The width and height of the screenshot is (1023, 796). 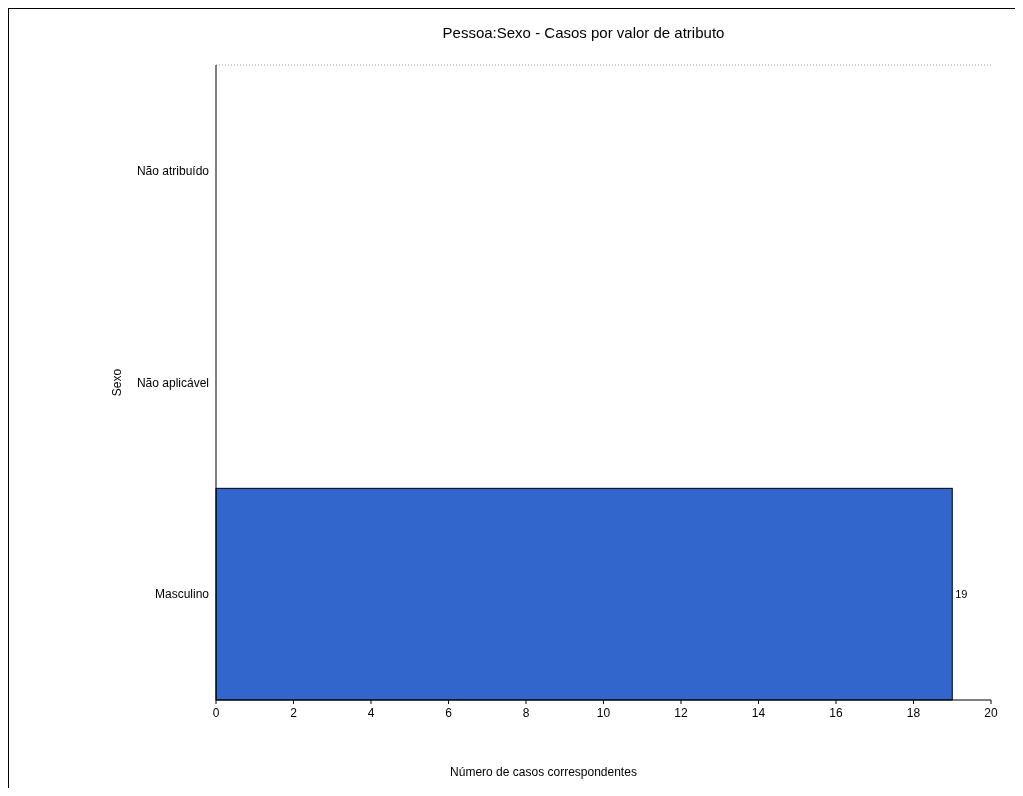 What do you see at coordinates (294, 713) in the screenshot?
I see `x-tick-label: 2` at bounding box center [294, 713].